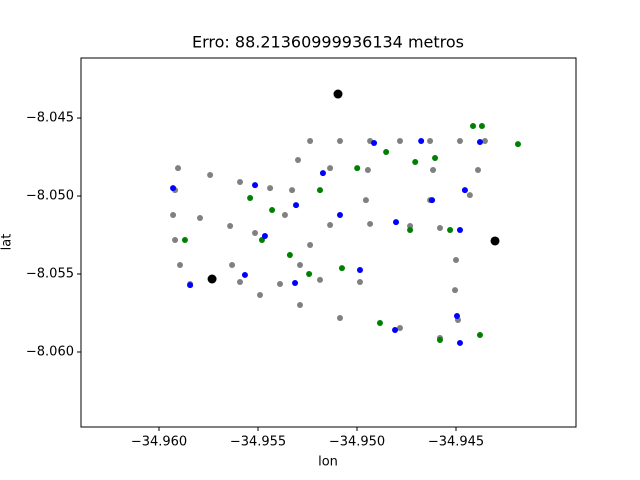 This screenshot has height=480, width=640. What do you see at coordinates (328, 42) in the screenshot?
I see `chart-title: Erro: 88.21360999936134 metros` at bounding box center [328, 42].